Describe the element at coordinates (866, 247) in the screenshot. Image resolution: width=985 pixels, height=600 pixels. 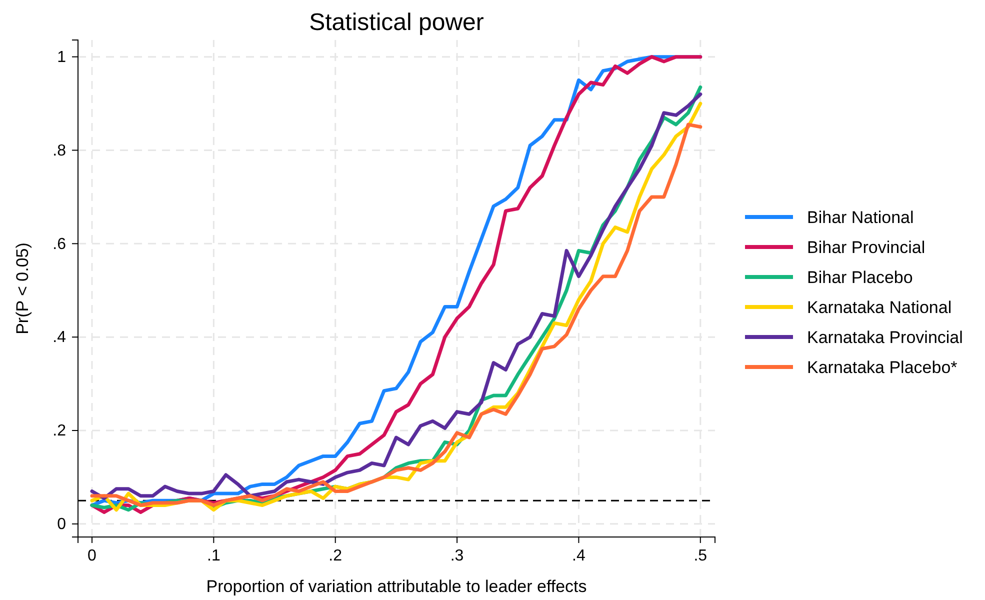
I see `legend-label: Bihar Provincial` at that location.